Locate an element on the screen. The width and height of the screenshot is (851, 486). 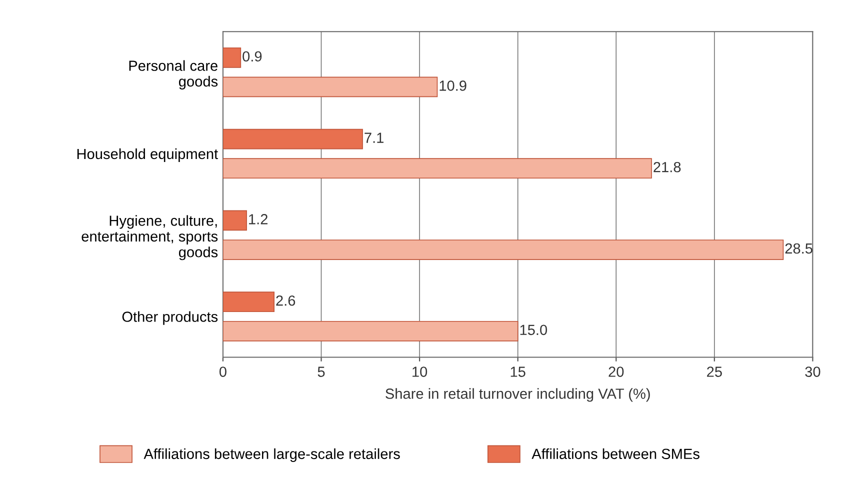
data-label: 7.1 is located at coordinates (374, 137).